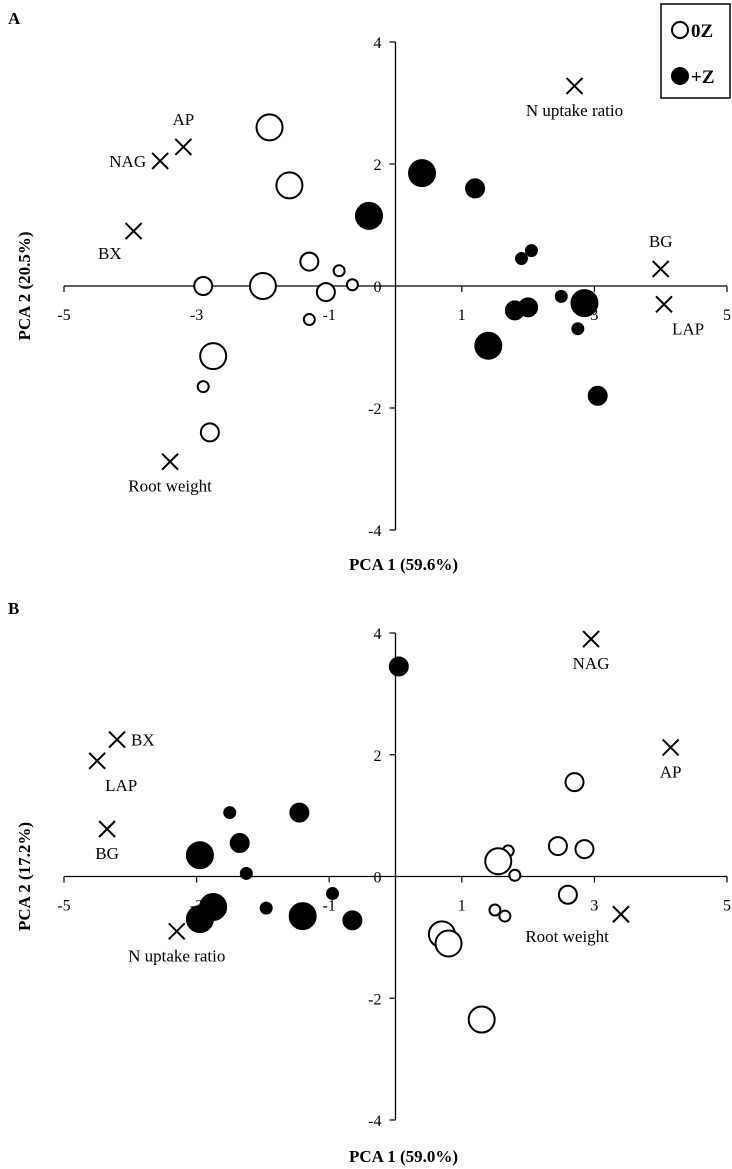 The height and width of the screenshot is (1169, 732). Describe the element at coordinates (14, 18) in the screenshot. I see `panel-label: A` at that location.